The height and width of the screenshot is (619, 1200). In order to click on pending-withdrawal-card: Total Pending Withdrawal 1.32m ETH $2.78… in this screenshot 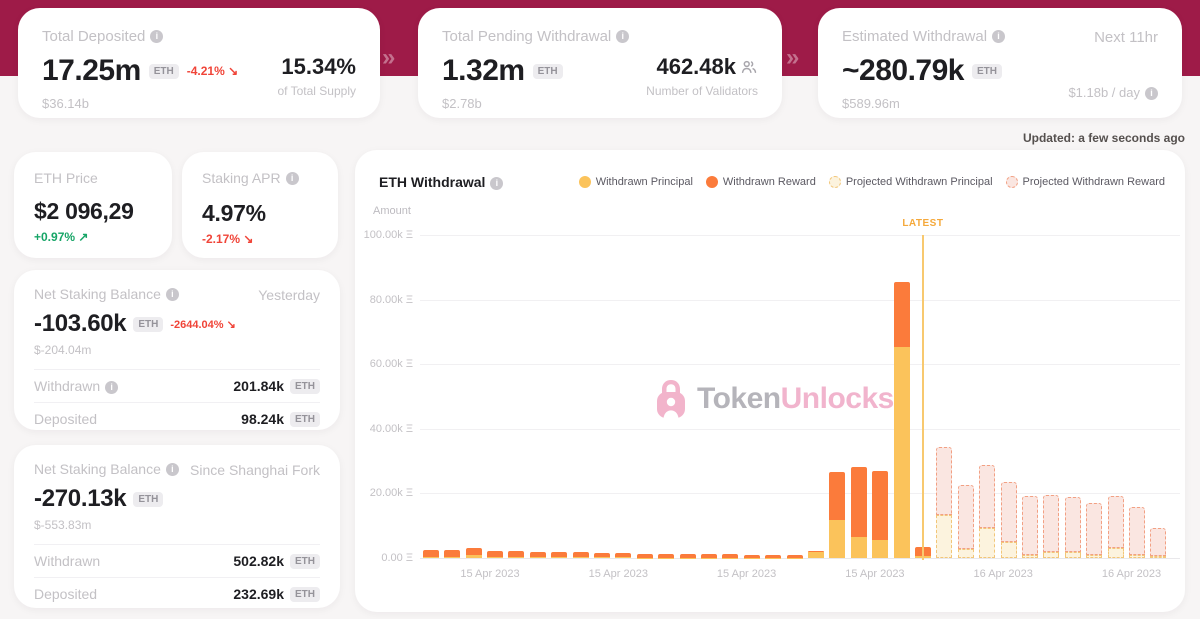, I will do `click(600, 63)`.